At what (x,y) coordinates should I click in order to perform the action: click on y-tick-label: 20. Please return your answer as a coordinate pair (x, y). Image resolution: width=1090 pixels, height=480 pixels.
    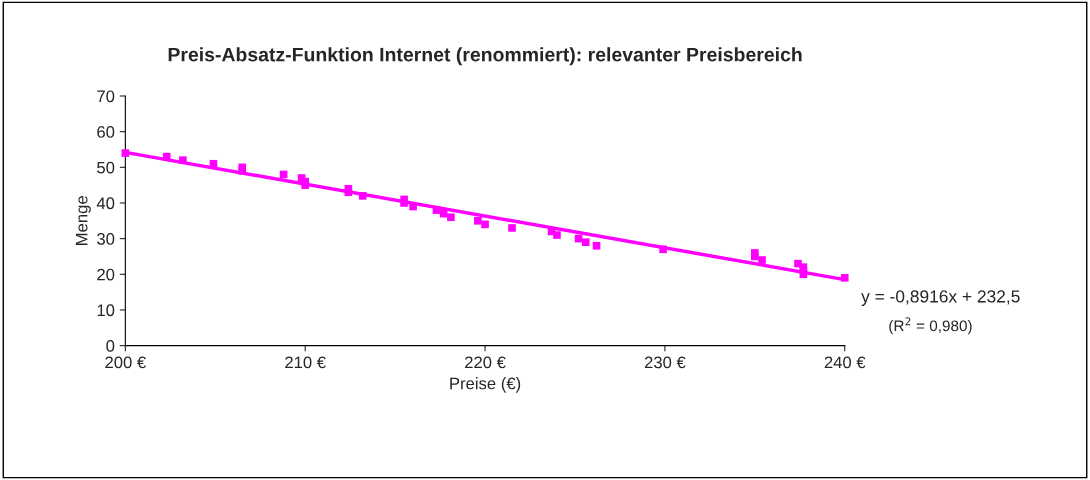
    Looking at the image, I should click on (106, 274).